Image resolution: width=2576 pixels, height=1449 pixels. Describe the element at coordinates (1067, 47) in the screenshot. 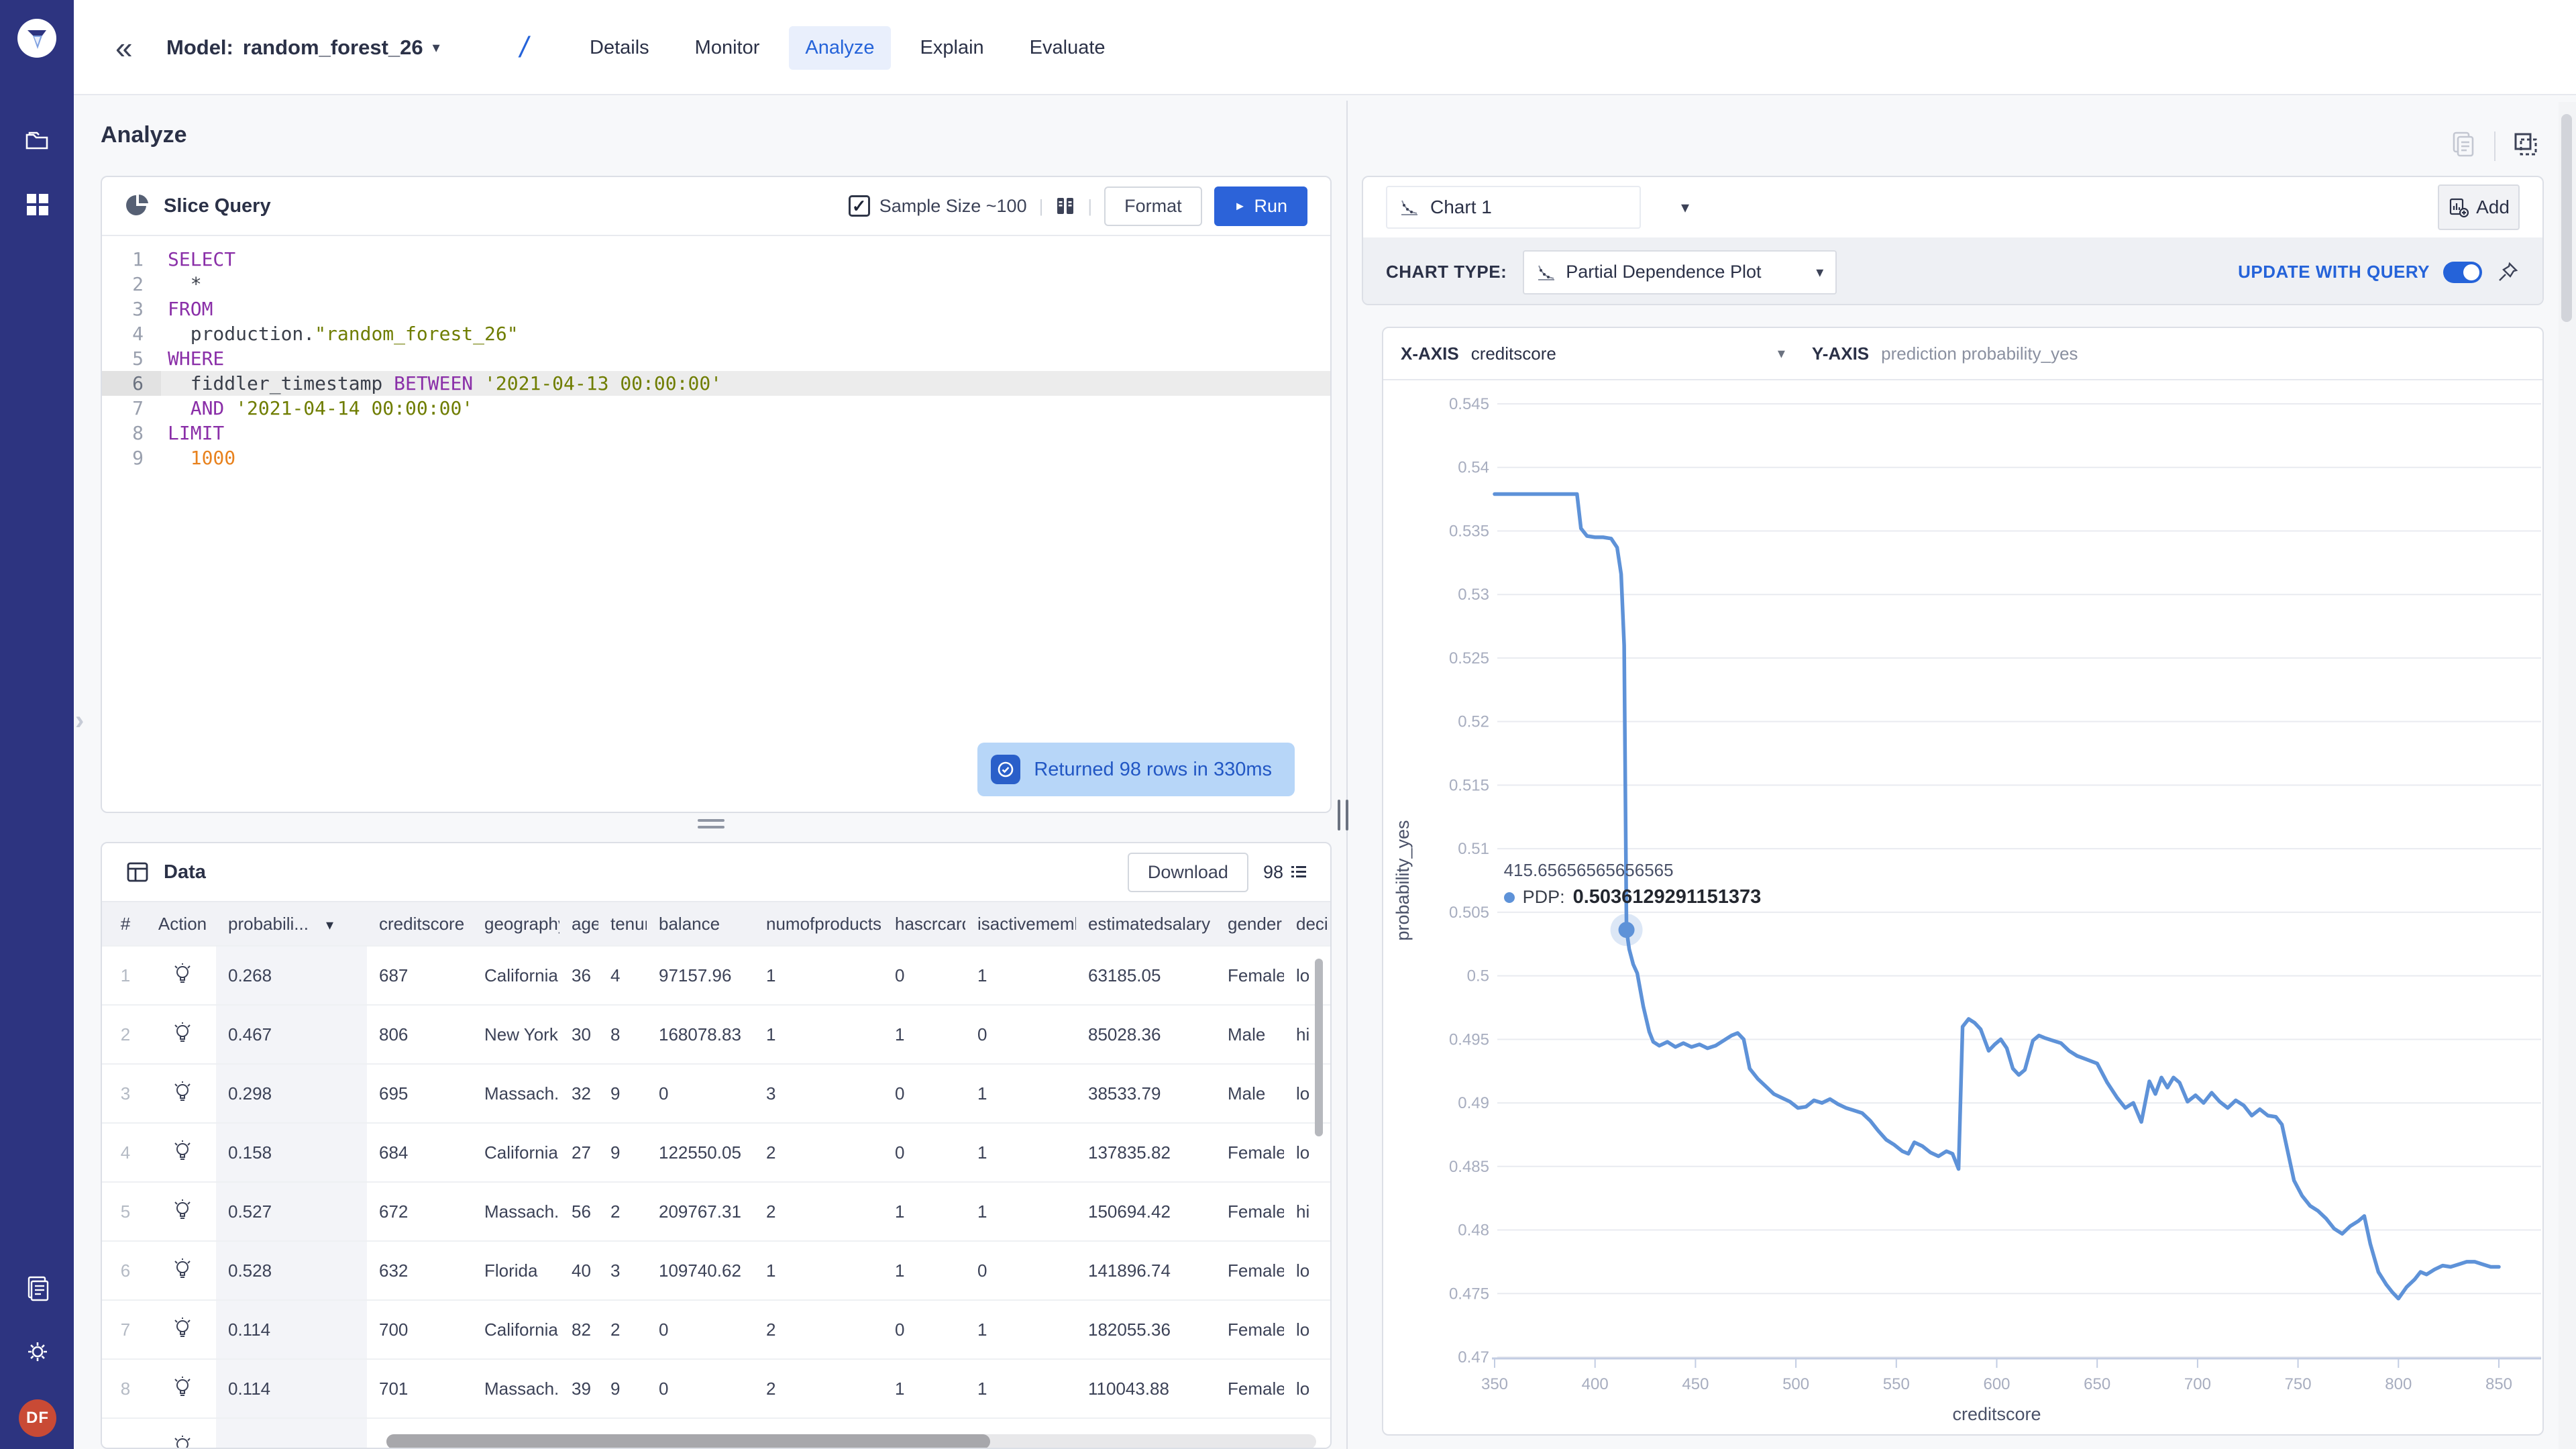

I see `tab-evaluate: Evaluate` at that location.